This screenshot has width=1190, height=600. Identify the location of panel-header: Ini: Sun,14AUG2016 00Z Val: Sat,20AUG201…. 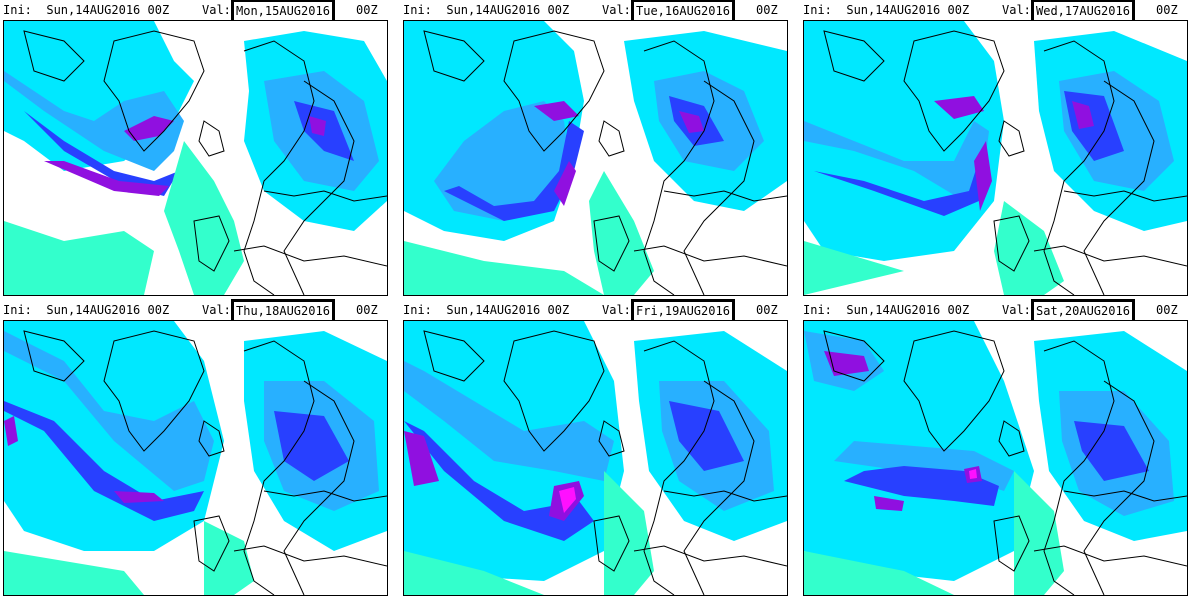
(995, 311).